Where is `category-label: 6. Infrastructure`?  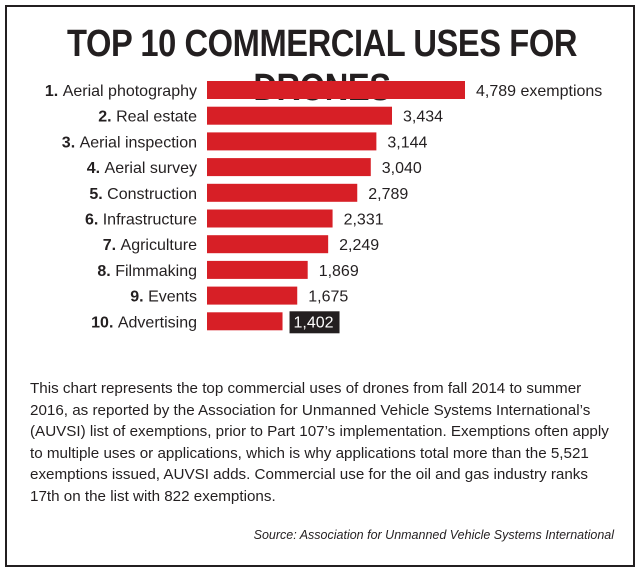
category-label: 6. Infrastructure is located at coordinates (141, 220).